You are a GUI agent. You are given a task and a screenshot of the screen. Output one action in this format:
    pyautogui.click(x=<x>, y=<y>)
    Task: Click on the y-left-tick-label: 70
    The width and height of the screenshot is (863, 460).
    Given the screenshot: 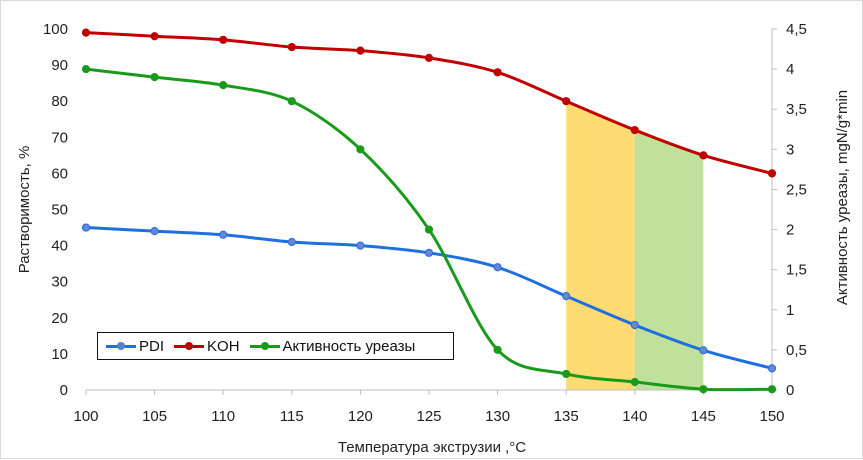 What is the action you would take?
    pyautogui.click(x=59, y=137)
    